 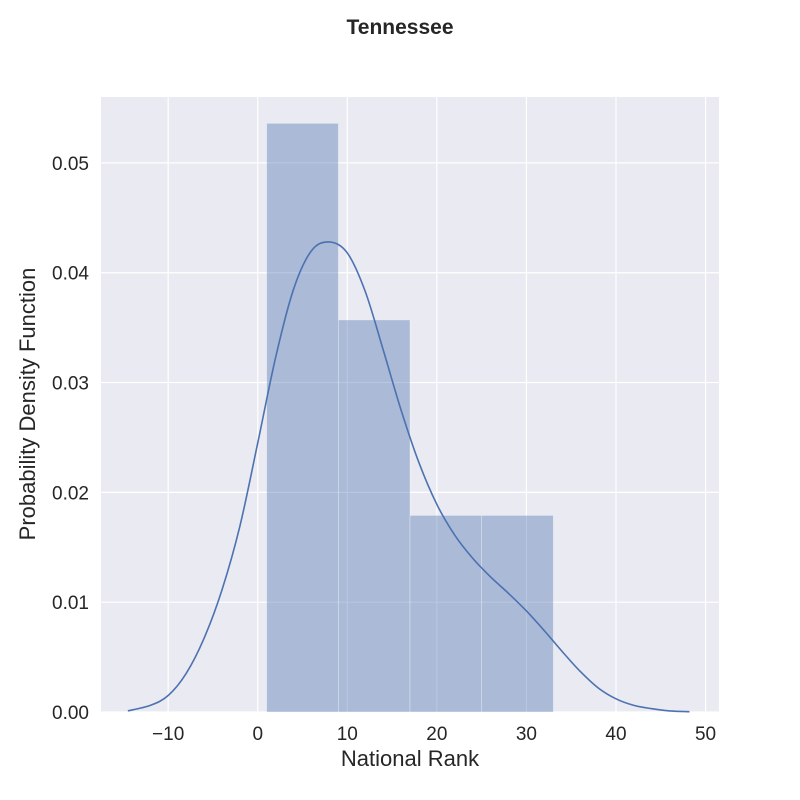 What do you see at coordinates (27, 404) in the screenshot?
I see `y-axis-label: Probability Density Function` at bounding box center [27, 404].